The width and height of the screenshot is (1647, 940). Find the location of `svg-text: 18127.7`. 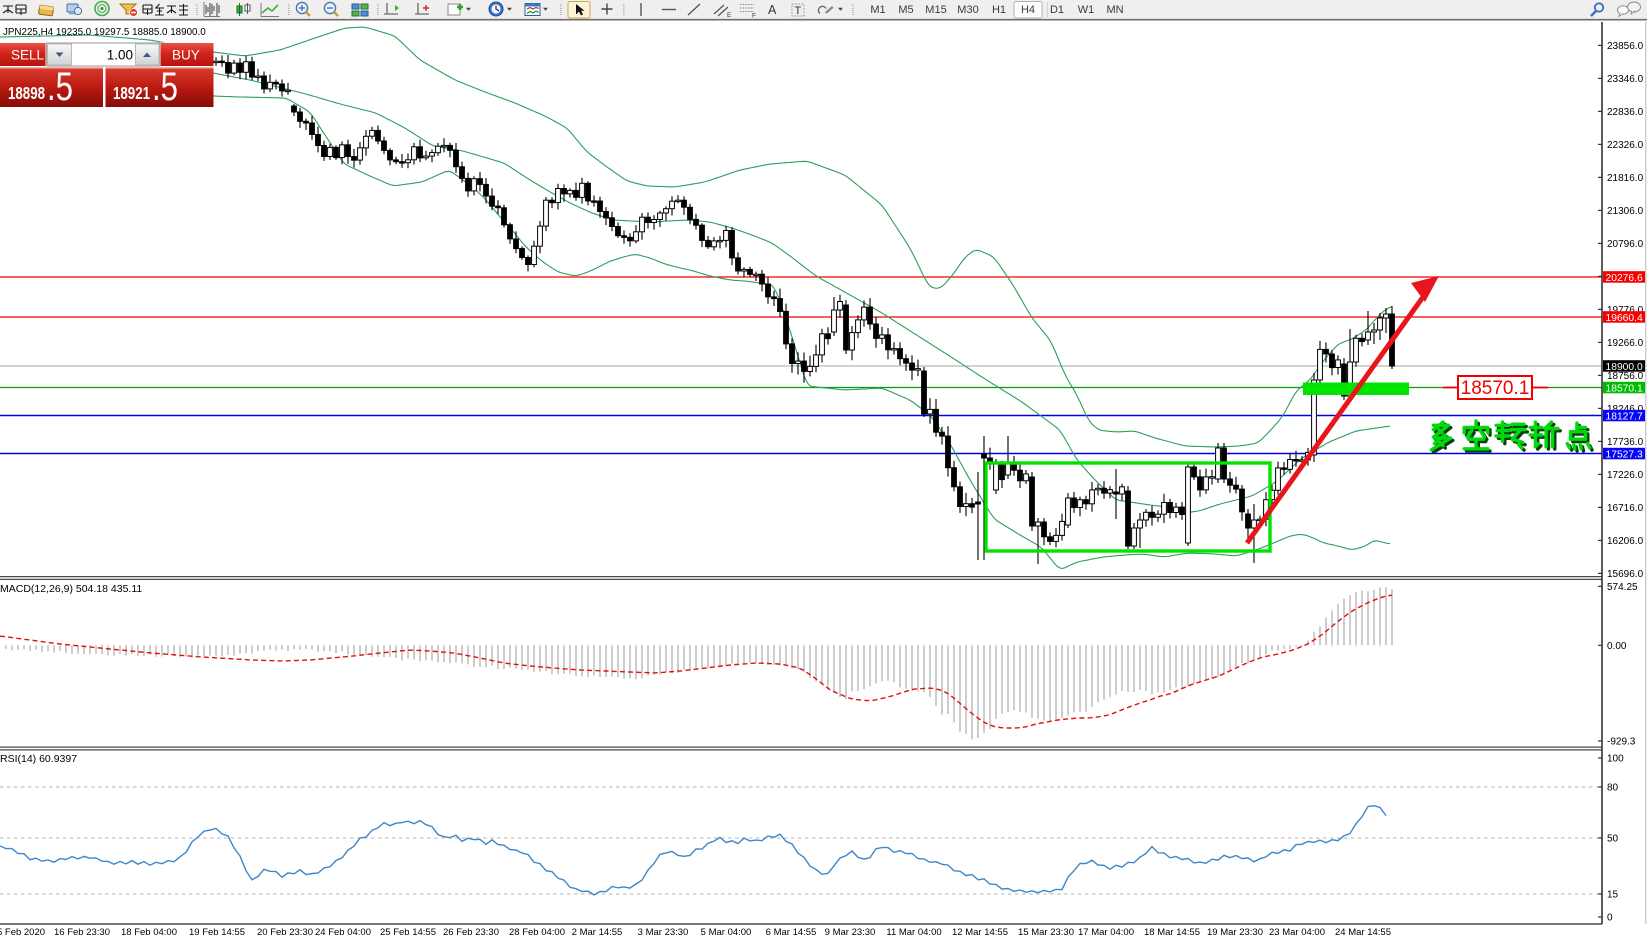

svg-text: 18127.7 is located at coordinates (1624, 417).